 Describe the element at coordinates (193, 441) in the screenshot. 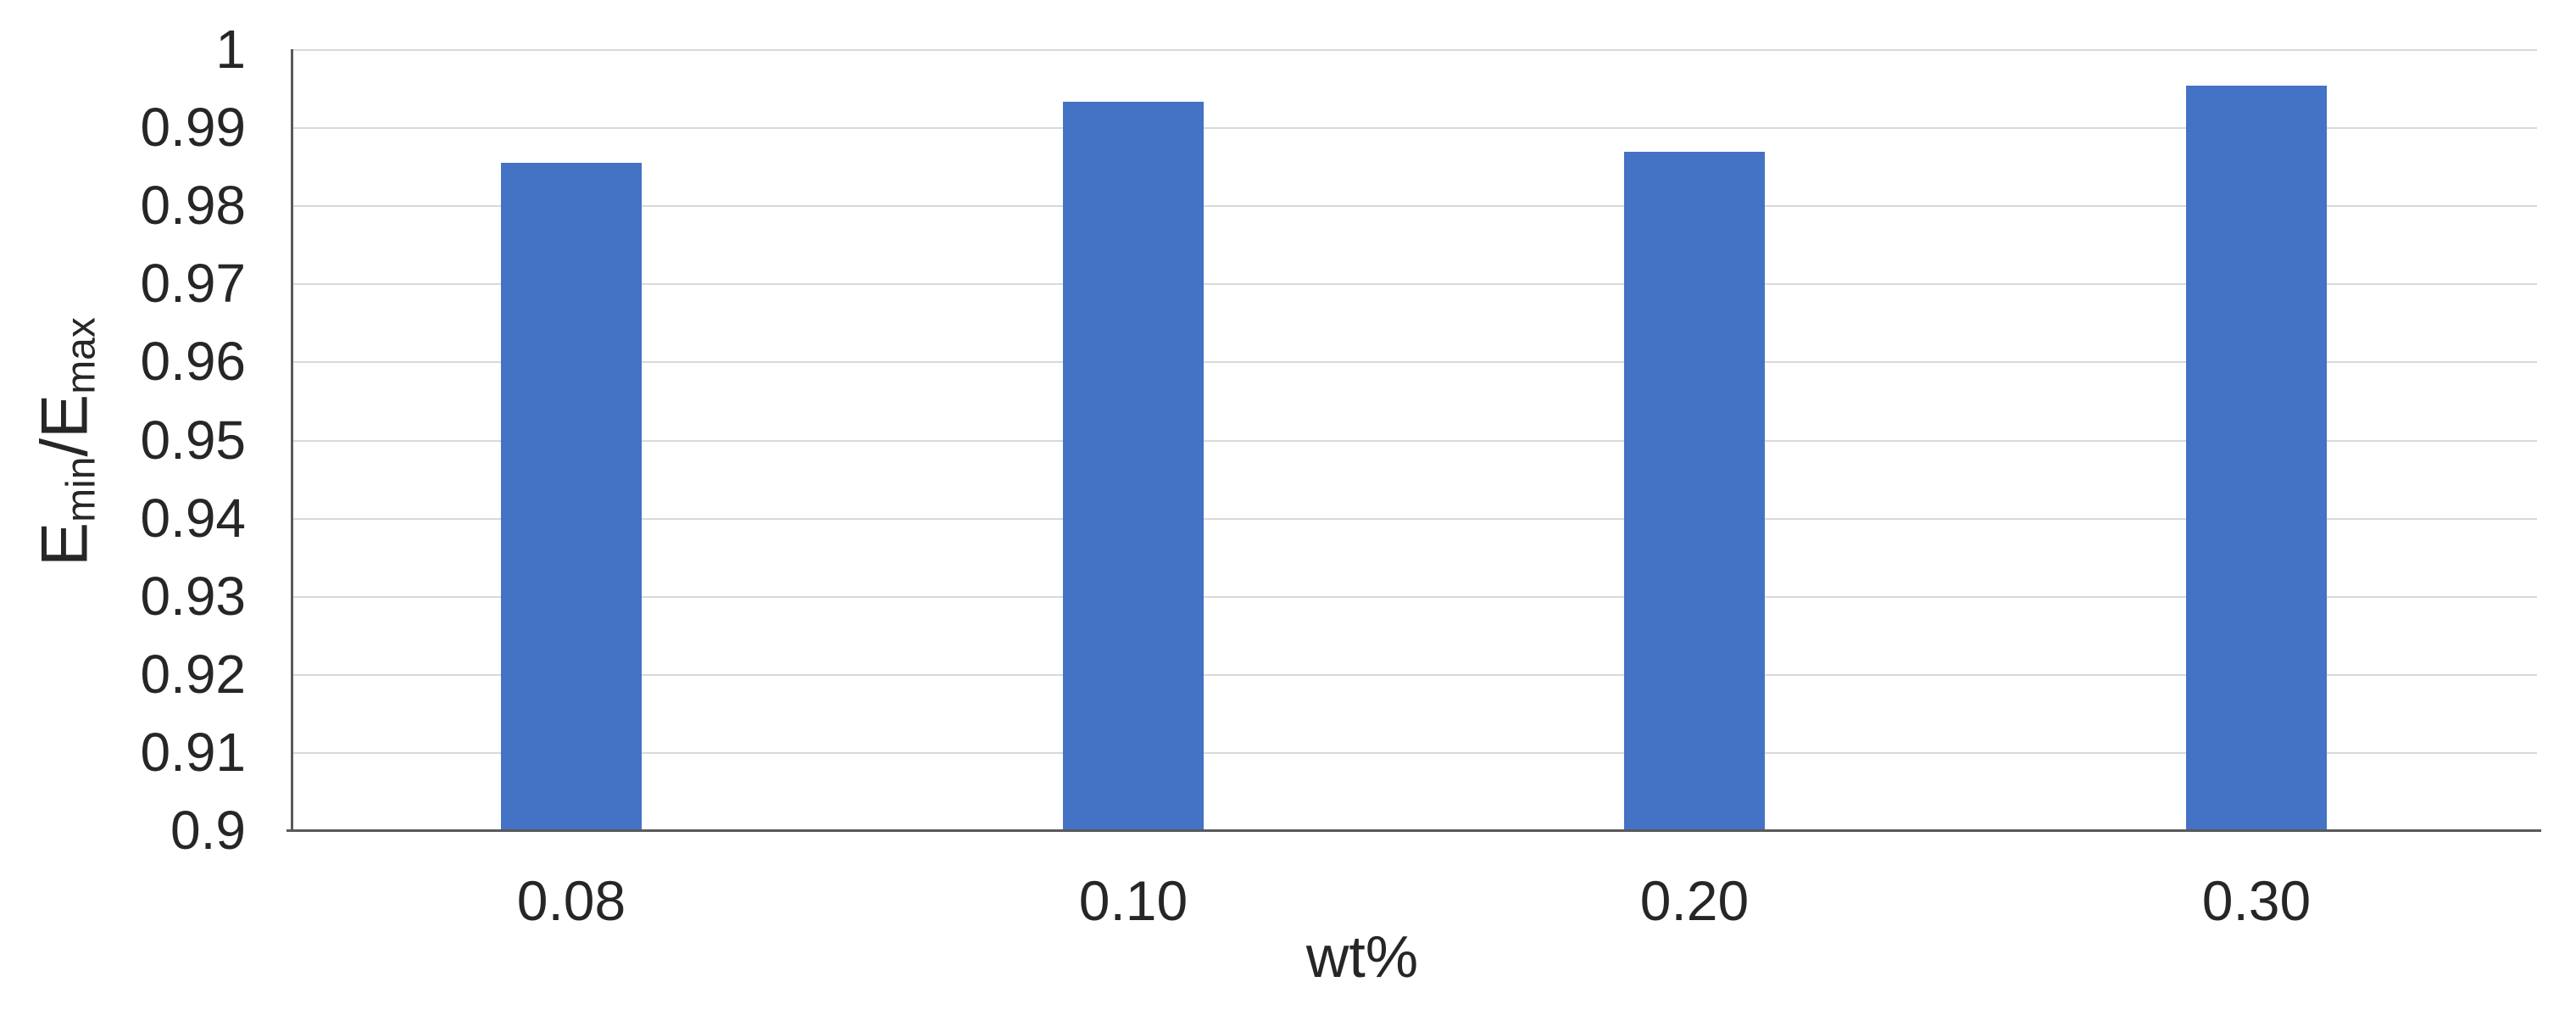

I see `y-tick-label: 0.95` at that location.